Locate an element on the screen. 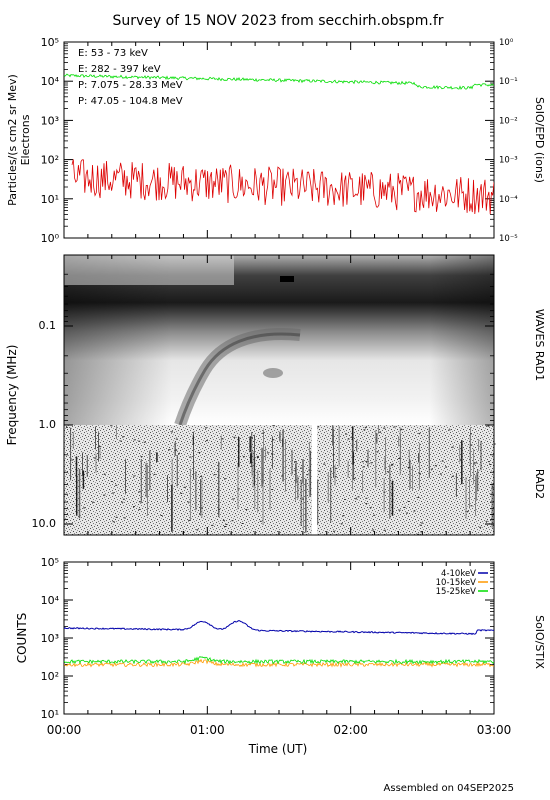 This screenshot has width=550, height=800. waves-rad1-label: WAVES RAD1 is located at coordinates (539, 345).